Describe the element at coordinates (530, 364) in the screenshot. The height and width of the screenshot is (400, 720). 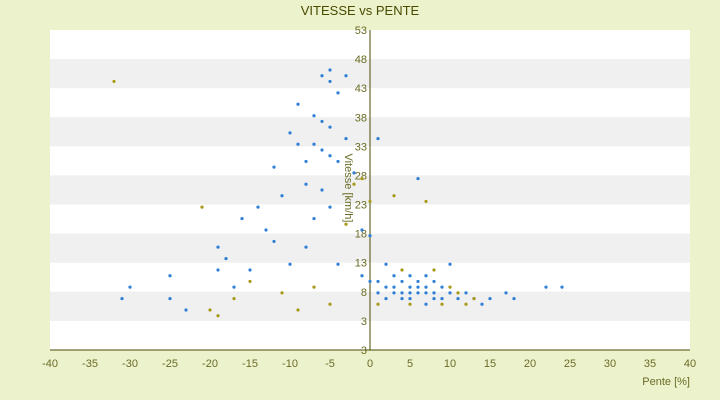
I see `x-tick-label: 20` at that location.